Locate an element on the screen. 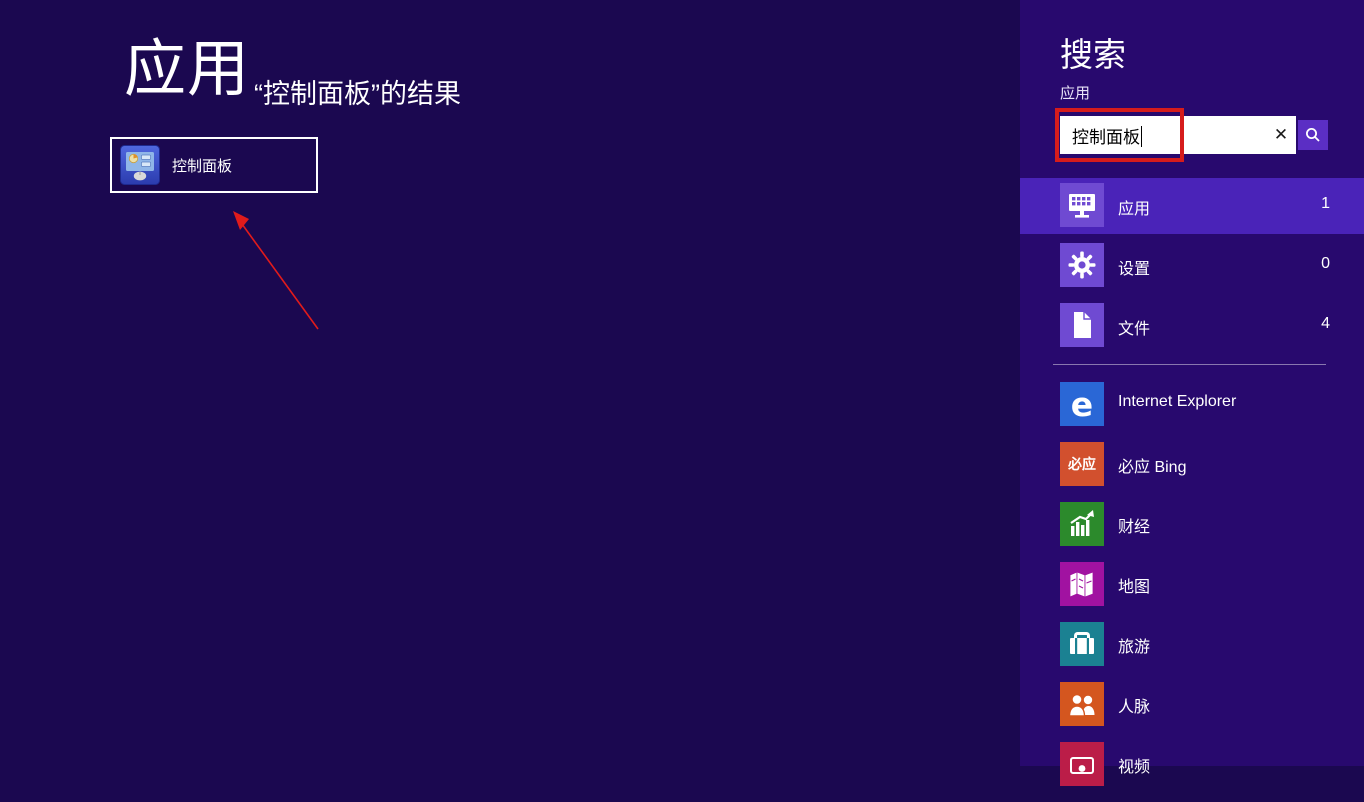 The height and width of the screenshot is (802, 1364). category-count: 1 is located at coordinates (1325, 203).